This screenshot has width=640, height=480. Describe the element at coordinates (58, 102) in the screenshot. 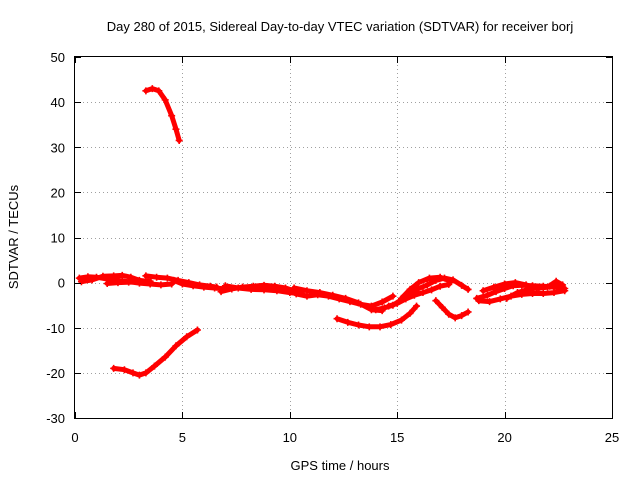

I see `y-tick-label: 40` at that location.